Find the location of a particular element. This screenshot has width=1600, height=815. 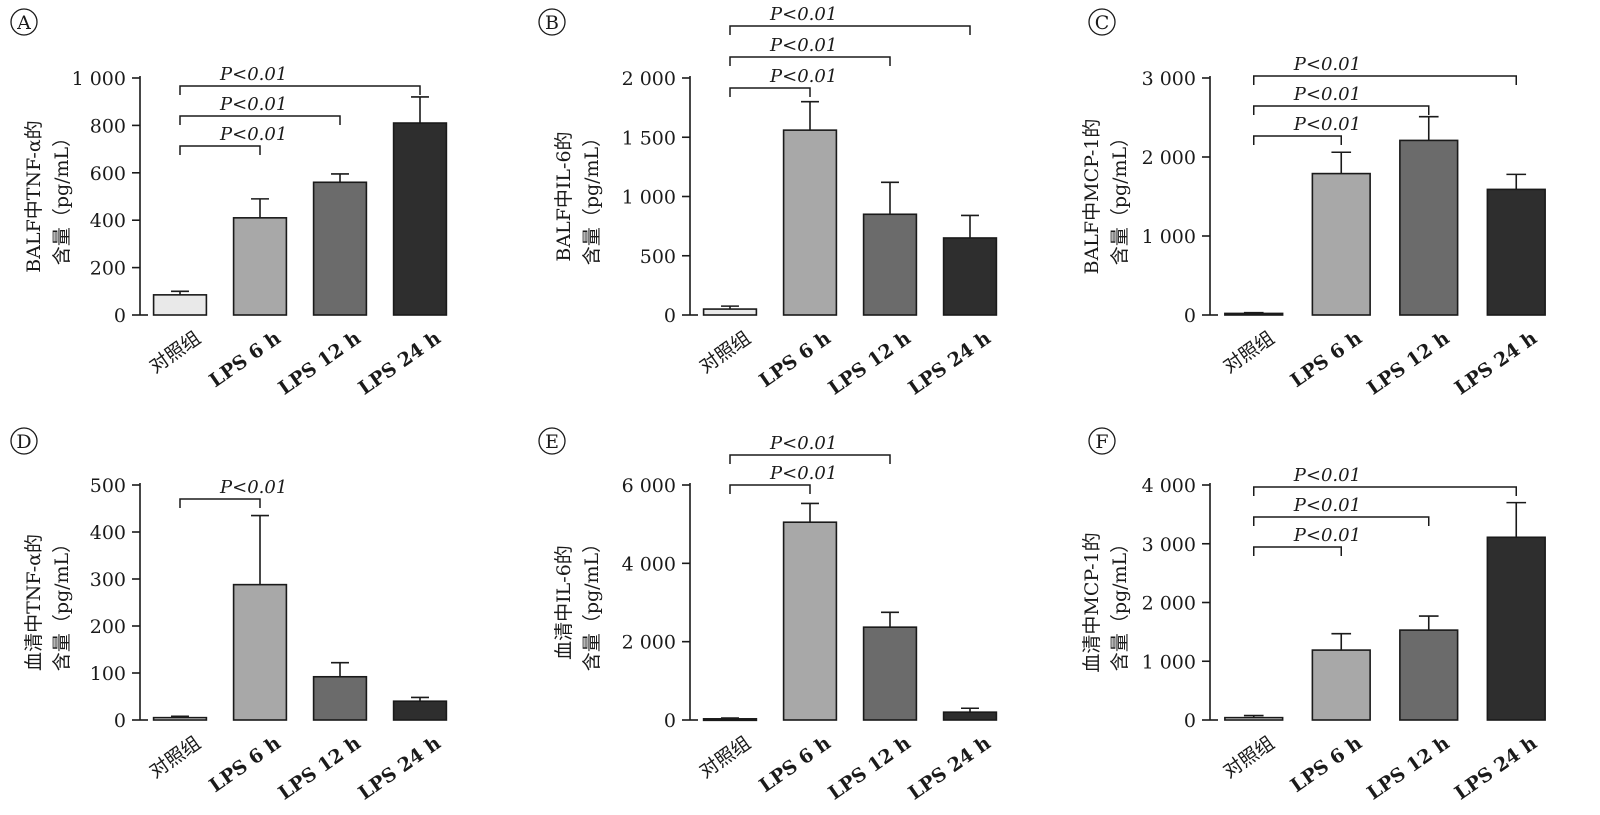

y-tick-label: 500 is located at coordinates (108, 486).